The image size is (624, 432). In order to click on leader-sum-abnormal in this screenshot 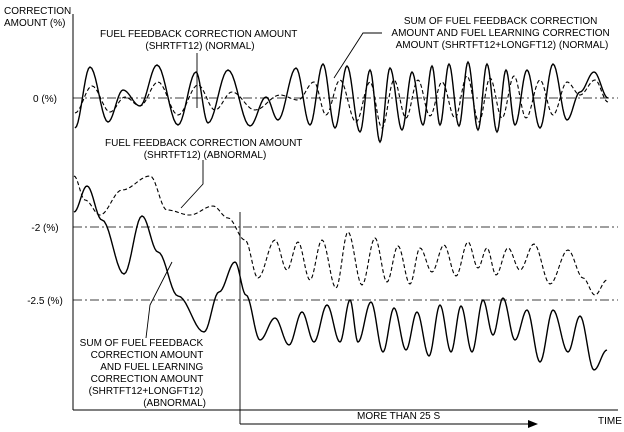, I will do `click(159, 300)`.